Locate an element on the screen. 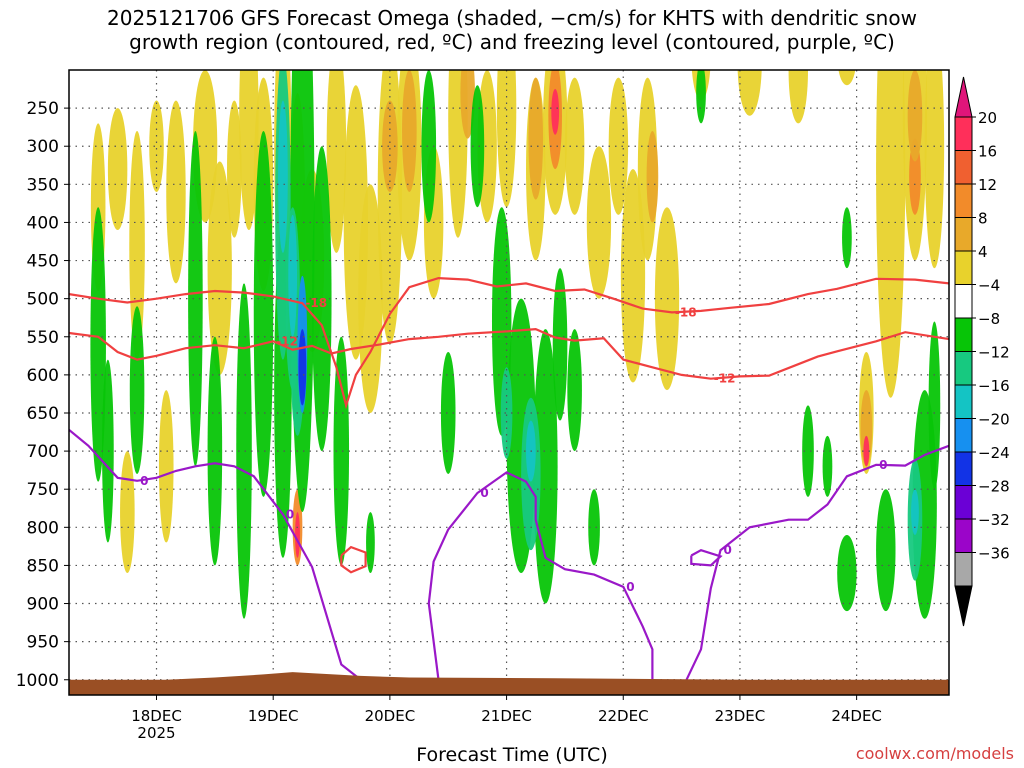 Image resolution: width=1024 pixels, height=768 pixels. contour-label-dendritic_minus12: -12 is located at coordinates (287, 341).